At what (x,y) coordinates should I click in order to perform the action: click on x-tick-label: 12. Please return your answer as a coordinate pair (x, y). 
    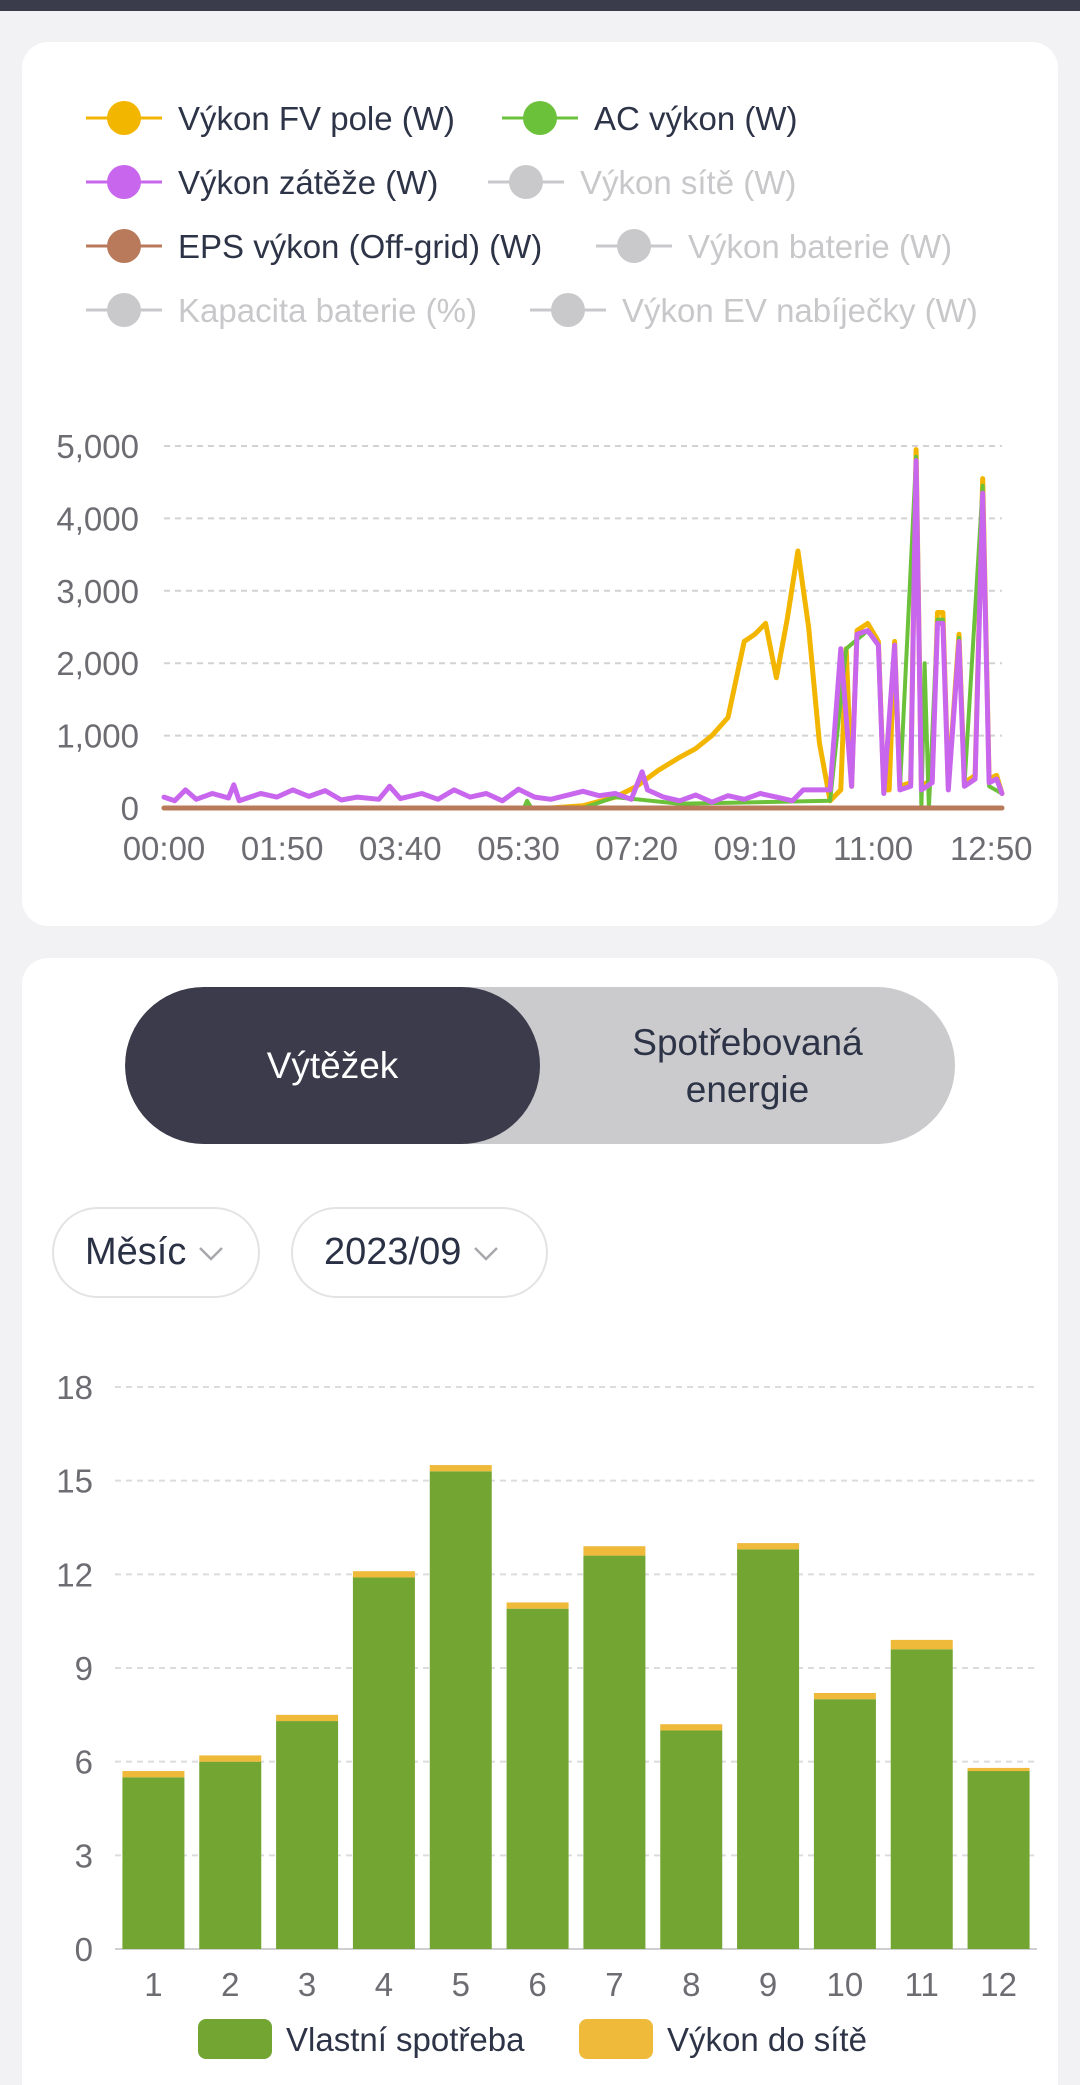
    Looking at the image, I should click on (998, 1984).